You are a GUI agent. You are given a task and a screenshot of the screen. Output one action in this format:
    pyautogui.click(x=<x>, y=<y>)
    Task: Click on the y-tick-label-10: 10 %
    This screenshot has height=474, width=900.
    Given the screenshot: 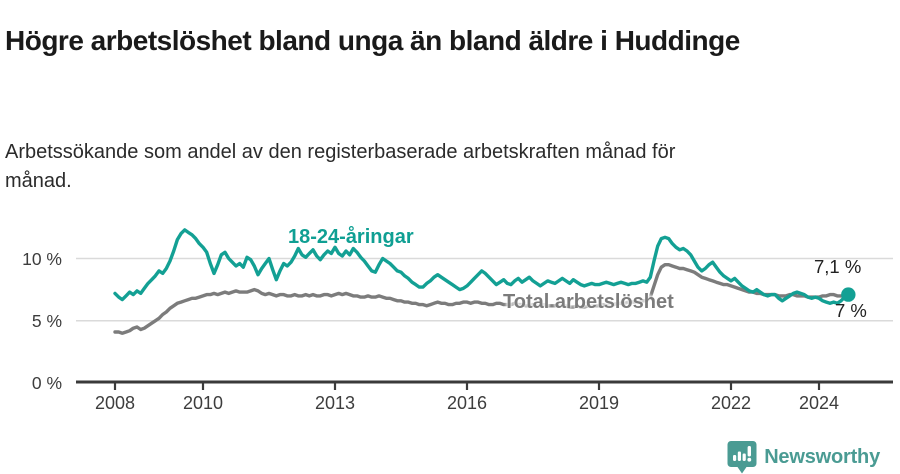 What is the action you would take?
    pyautogui.click(x=42, y=258)
    